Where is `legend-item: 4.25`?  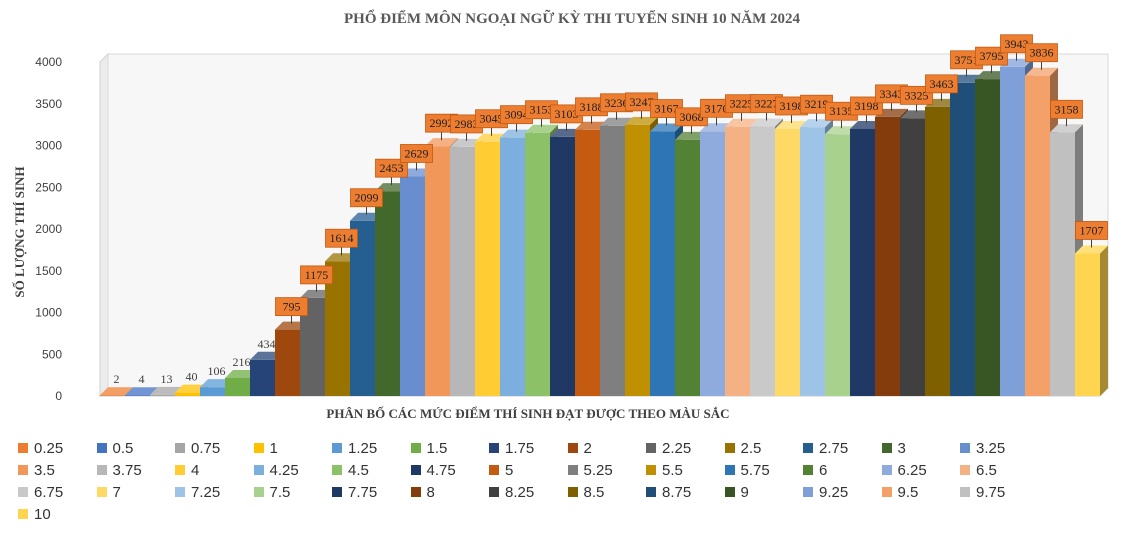
legend-item: 4.25 is located at coordinates (276, 471).